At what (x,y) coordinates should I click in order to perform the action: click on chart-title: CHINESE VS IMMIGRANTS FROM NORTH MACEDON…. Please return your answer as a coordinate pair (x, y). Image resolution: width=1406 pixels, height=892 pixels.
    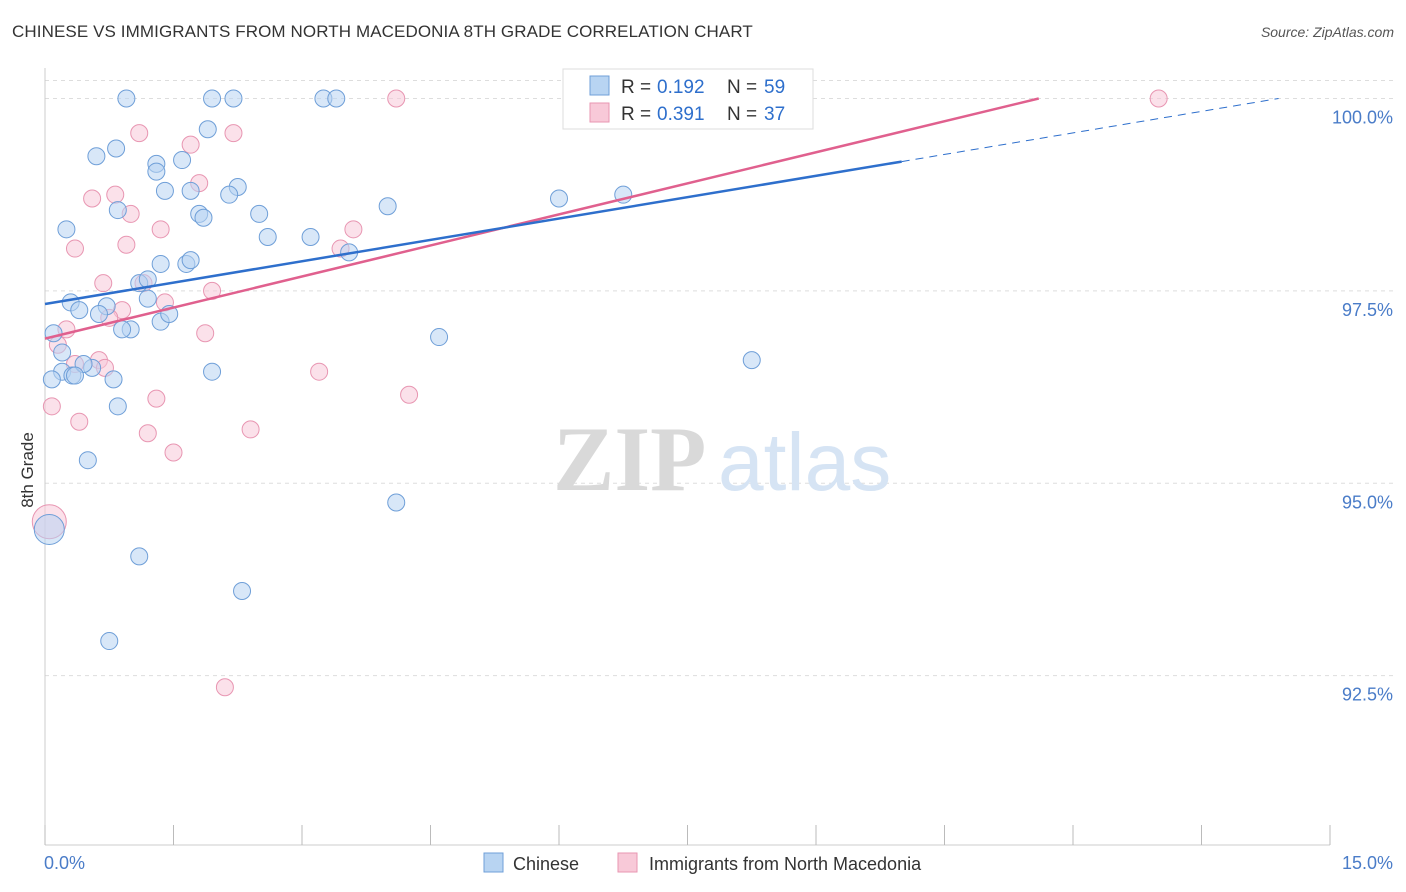
    Looking at the image, I should click on (382, 31).